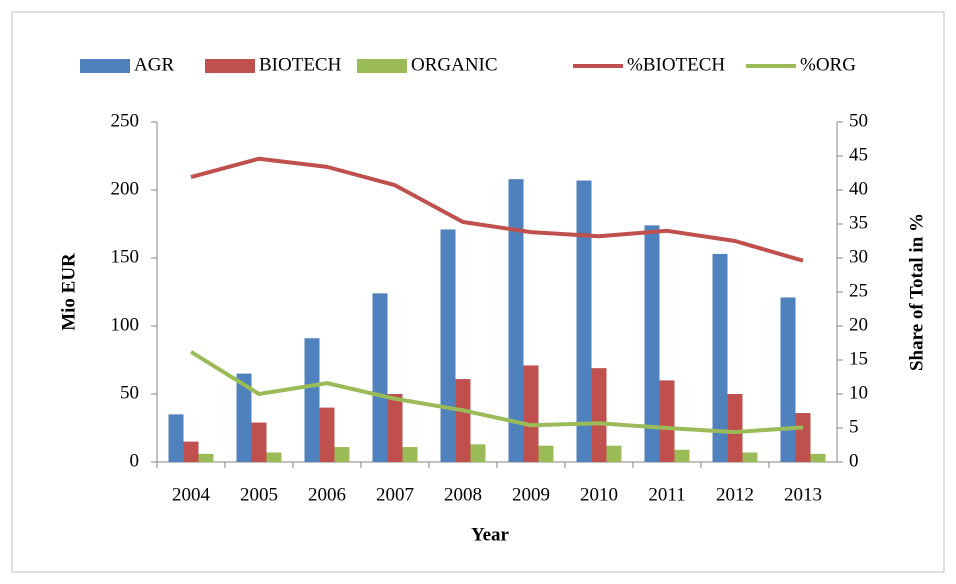 Image resolution: width=956 pixels, height=584 pixels. What do you see at coordinates (858, 290) in the screenshot?
I see `y2-tick-label: 25` at bounding box center [858, 290].